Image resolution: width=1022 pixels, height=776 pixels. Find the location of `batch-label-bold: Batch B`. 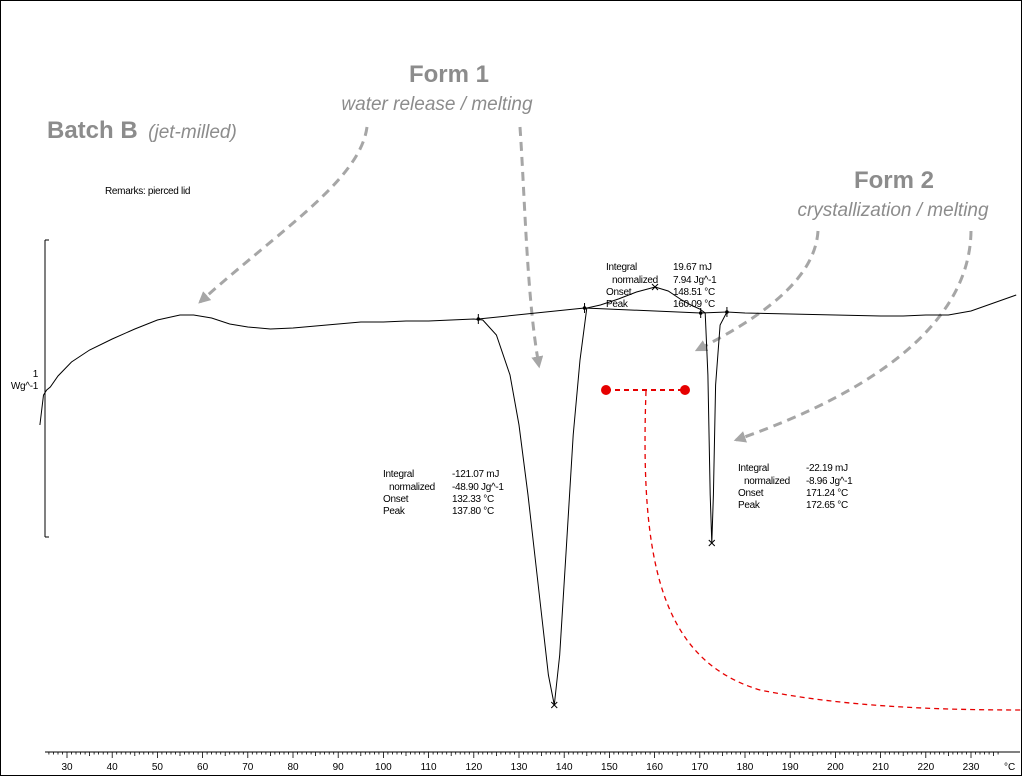

batch-label-bold: Batch B is located at coordinates (92, 130).